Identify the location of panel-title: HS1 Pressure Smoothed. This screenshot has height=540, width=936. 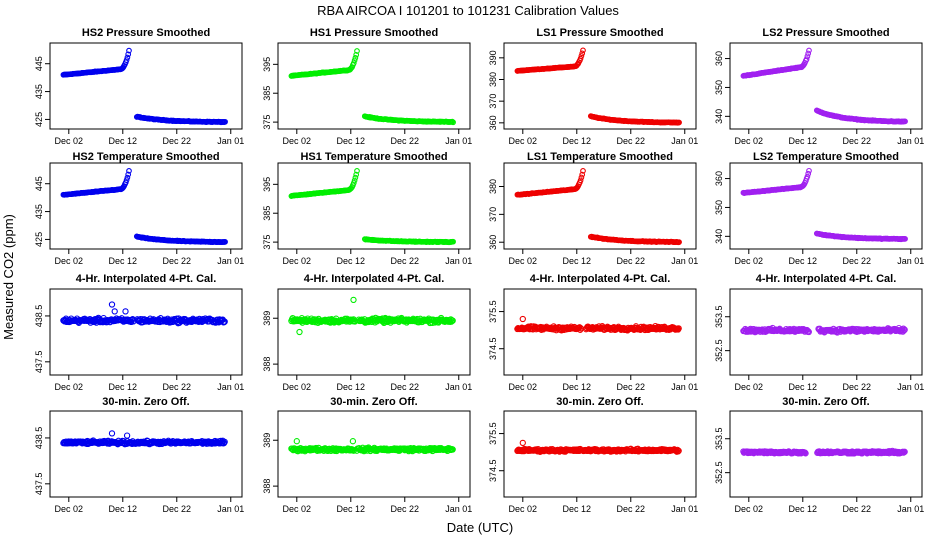
(374, 33).